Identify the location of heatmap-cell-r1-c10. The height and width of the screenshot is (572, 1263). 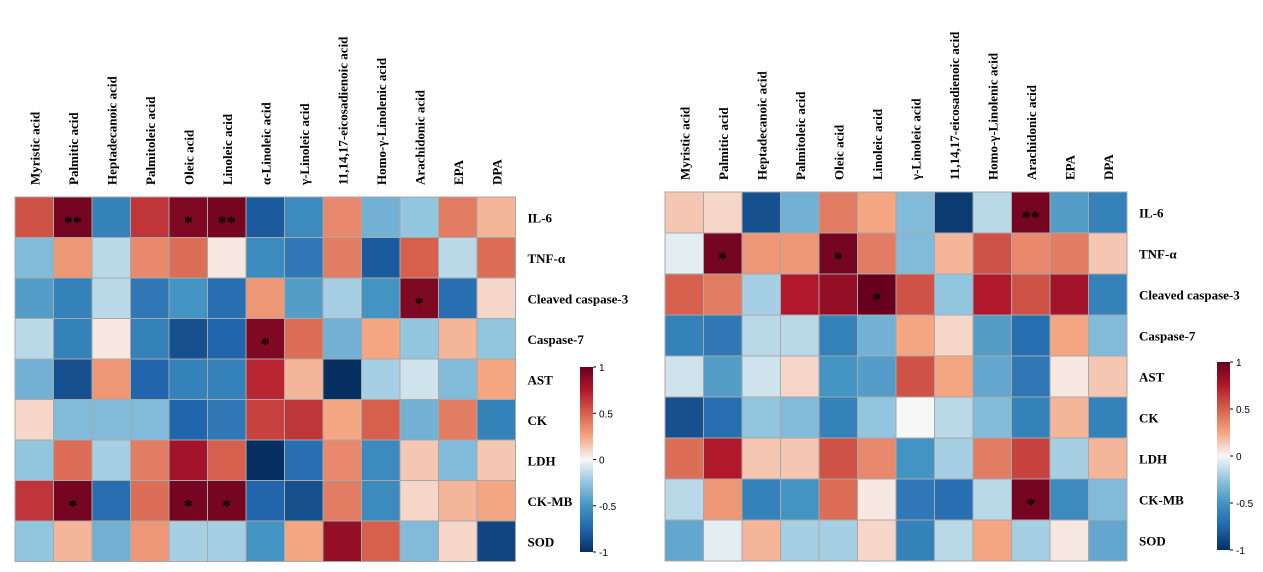
(419, 258).